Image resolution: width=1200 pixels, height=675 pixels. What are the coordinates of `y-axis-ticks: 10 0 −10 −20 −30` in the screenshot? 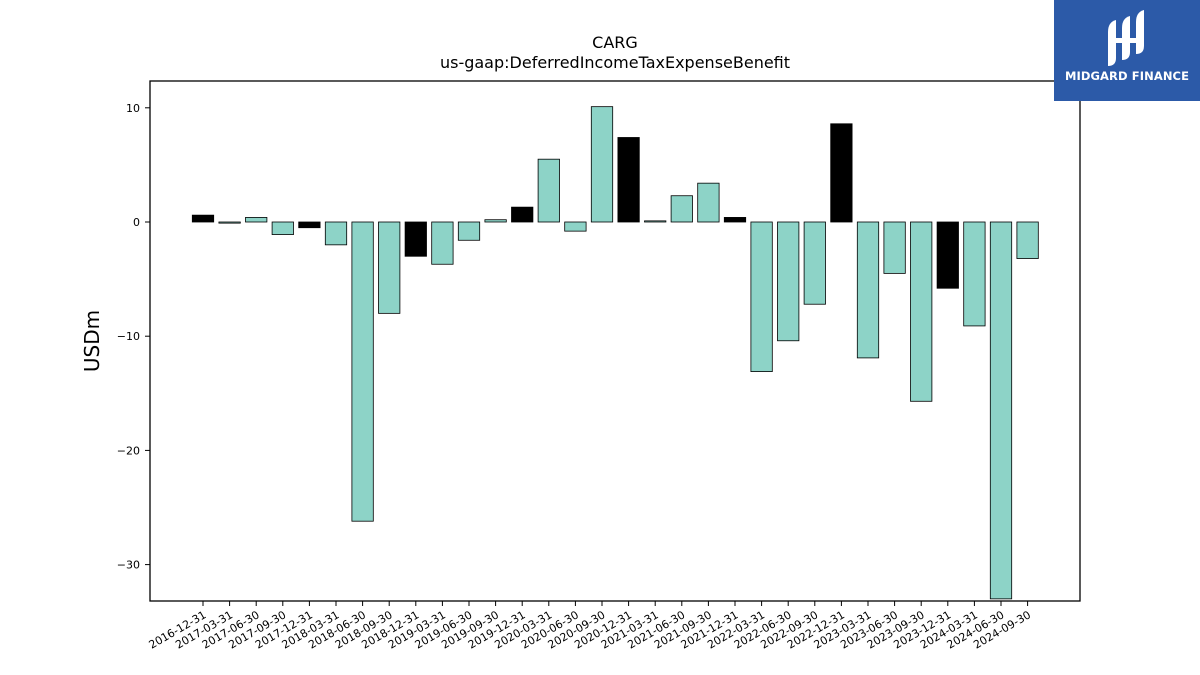 It's located at (133, 337).